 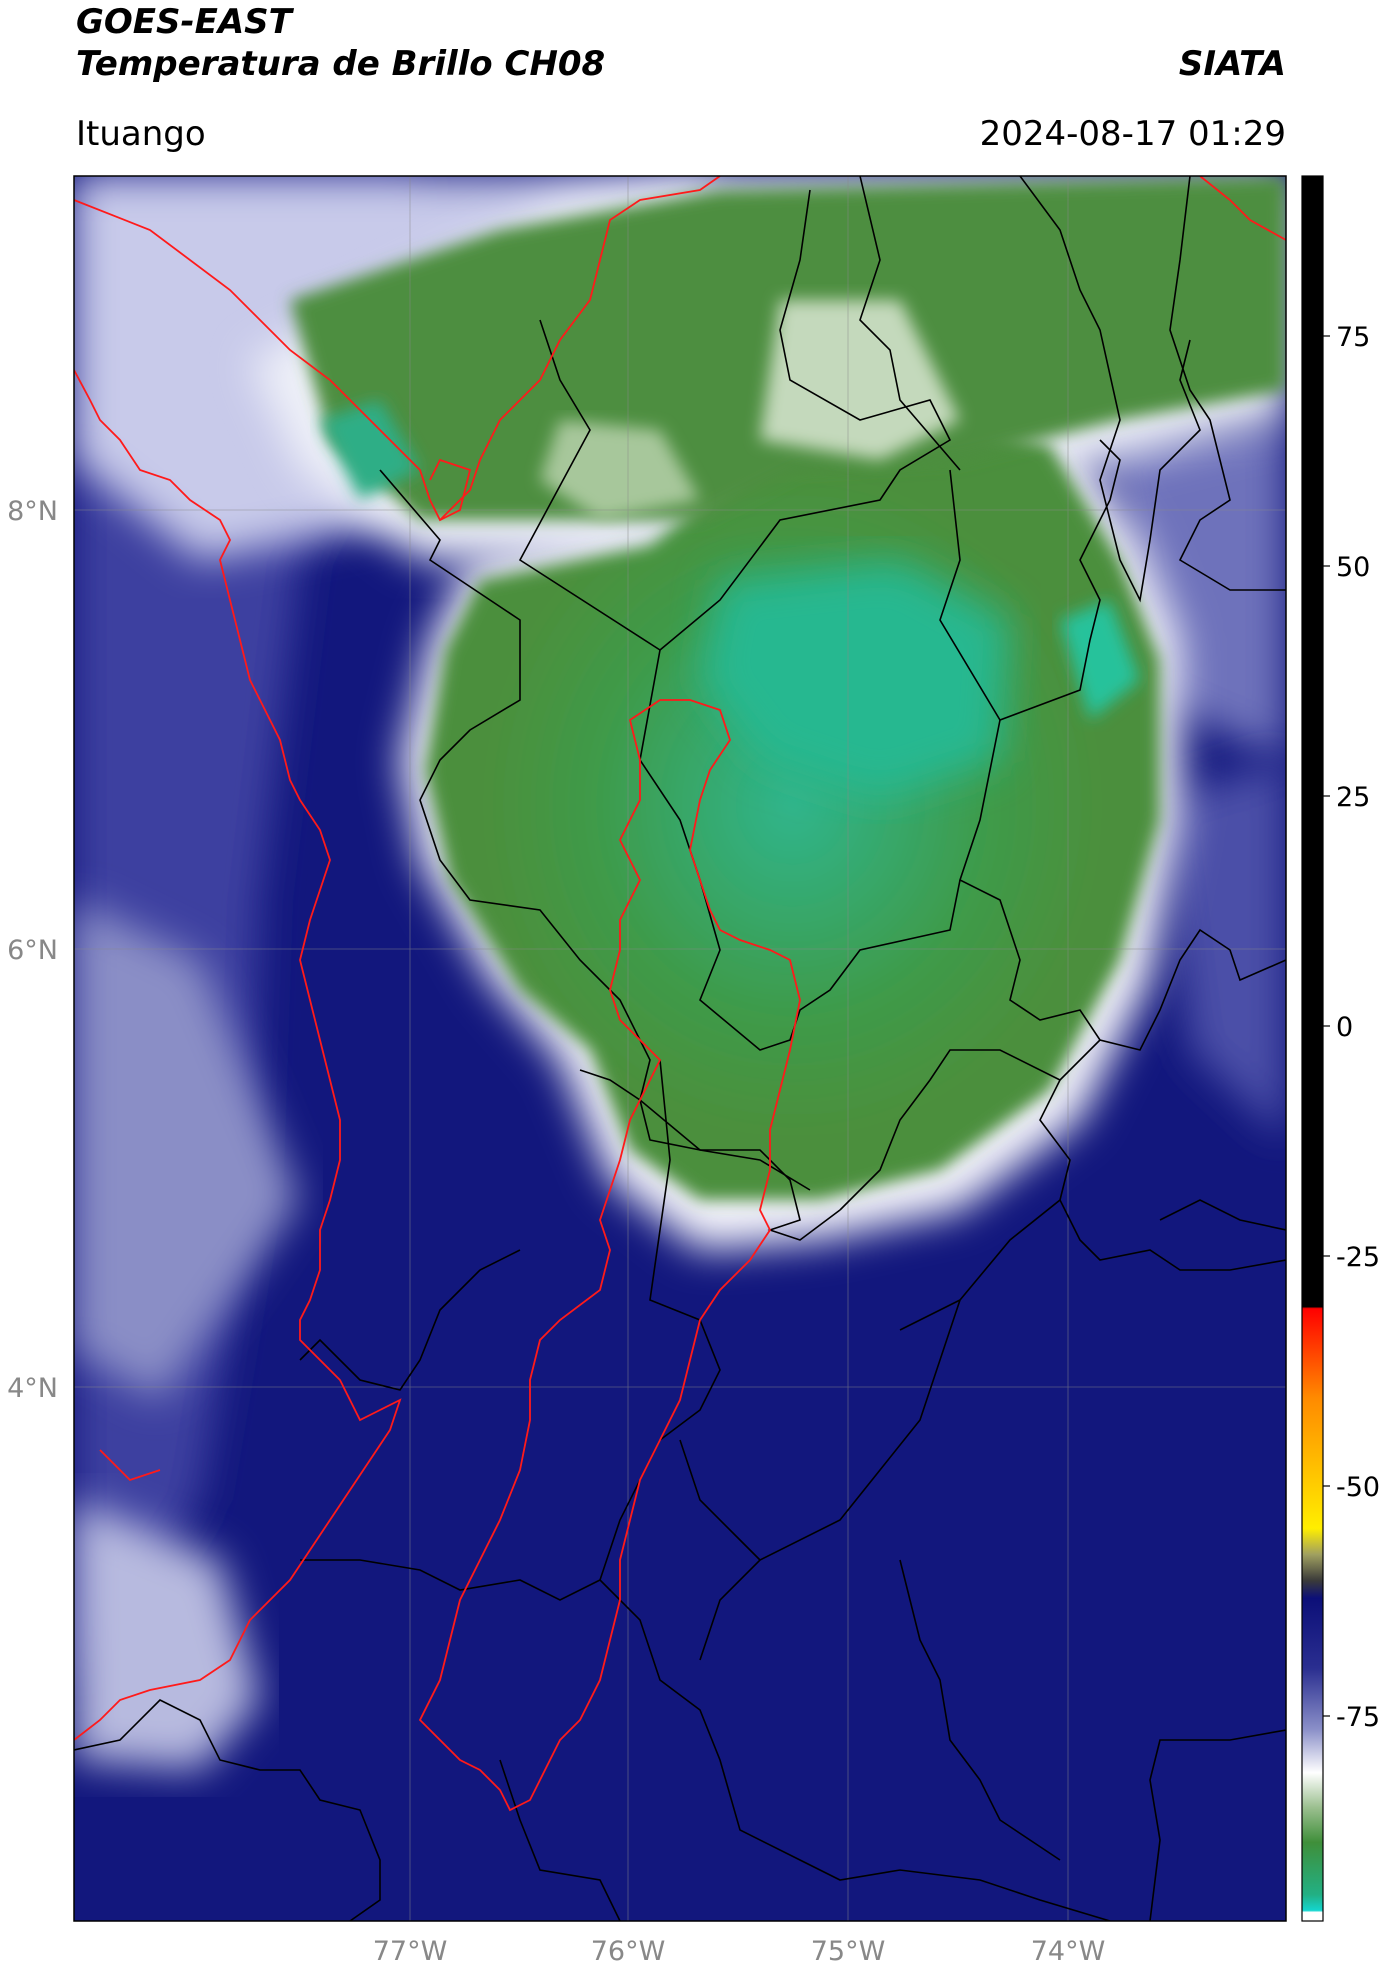 What do you see at coordinates (1326, 1026) in the screenshot?
I see `colorbar-ticks` at bounding box center [1326, 1026].